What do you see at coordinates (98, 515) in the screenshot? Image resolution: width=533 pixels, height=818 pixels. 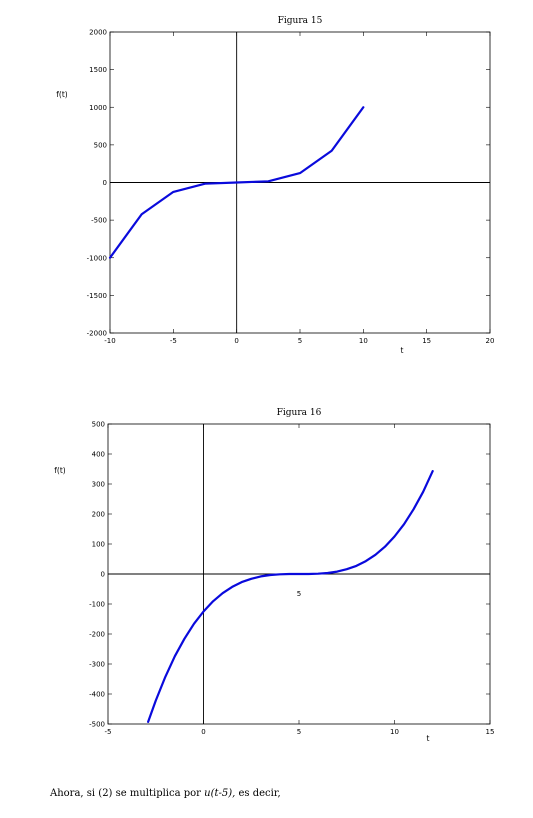 I see `y-tick-label: 200` at bounding box center [98, 515].